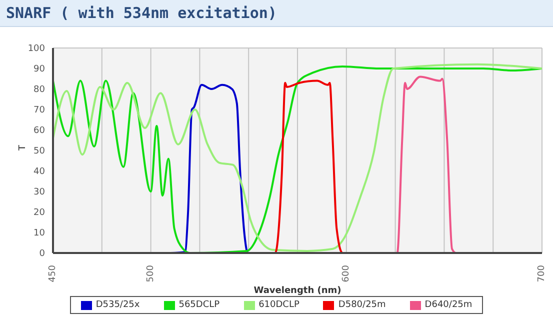 Image resolution: width=553 pixels, height=333 pixels. I want to click on y-tick-label: 20, so click(40, 213).